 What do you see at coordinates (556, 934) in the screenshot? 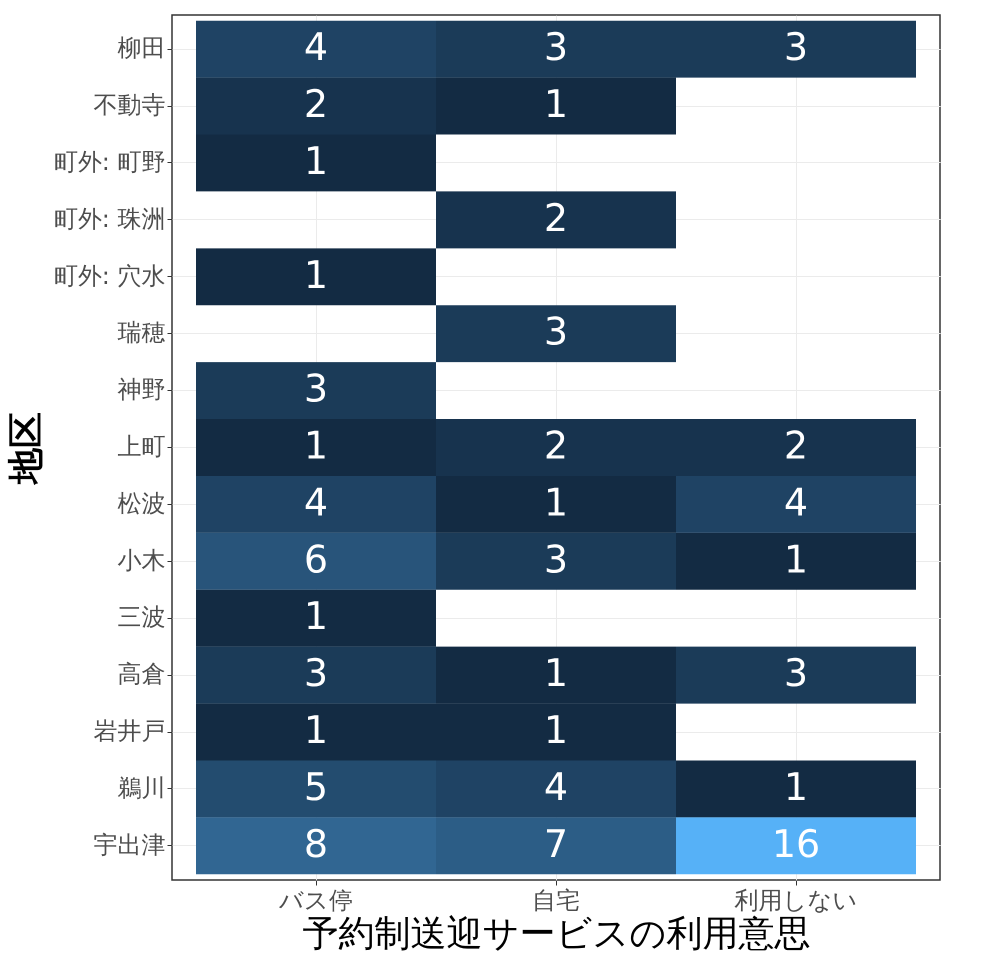
I see `x-axis-title: 予約制送迎サービスの利用意思` at bounding box center [556, 934].